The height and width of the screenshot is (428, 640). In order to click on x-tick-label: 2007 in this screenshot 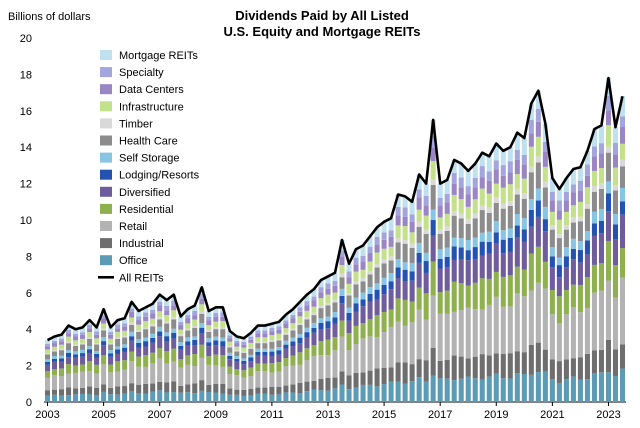, I will do `click(159, 415)`.